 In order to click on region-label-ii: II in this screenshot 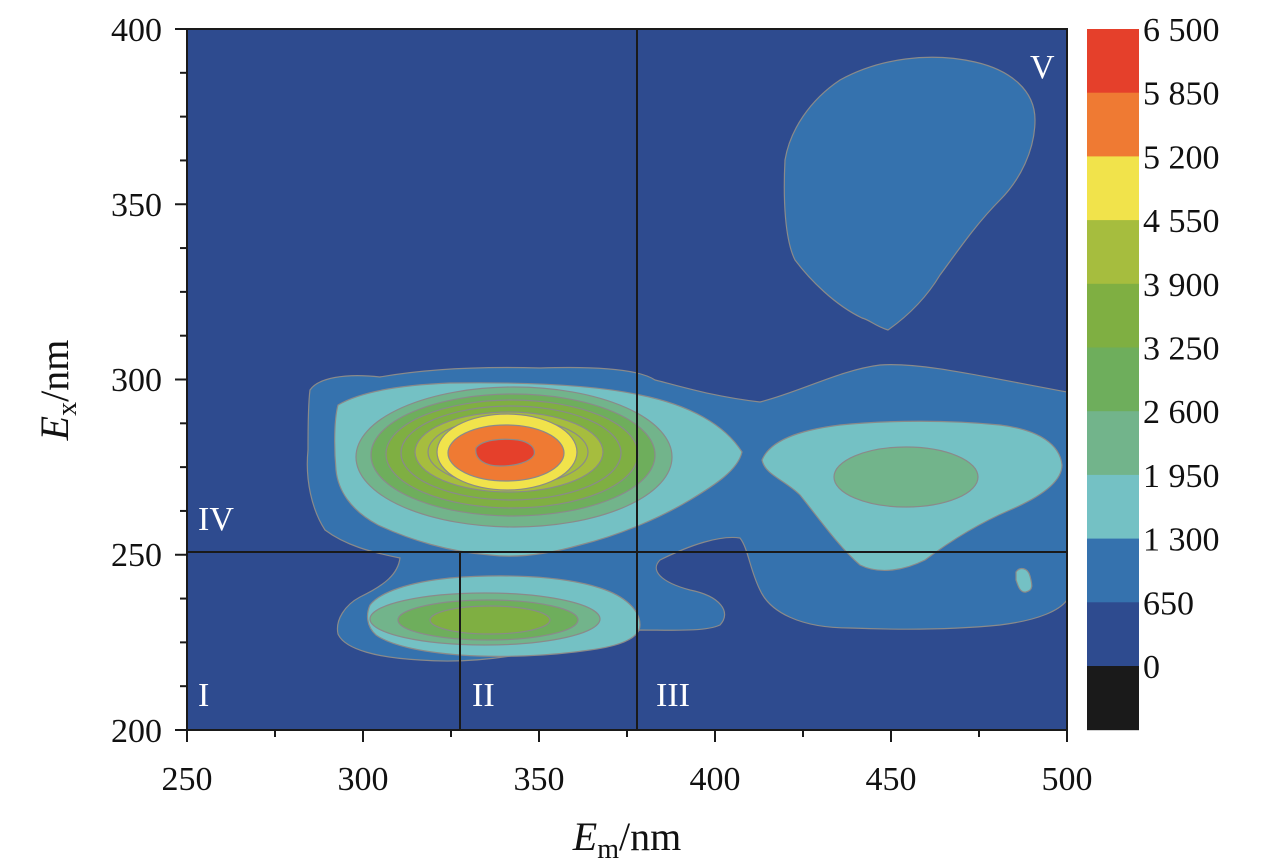, I will do `click(483, 695)`.